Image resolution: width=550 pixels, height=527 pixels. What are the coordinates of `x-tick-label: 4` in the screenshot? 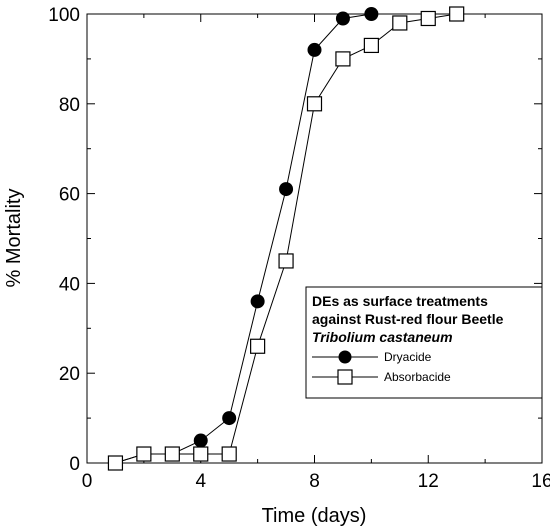 It's located at (200, 481).